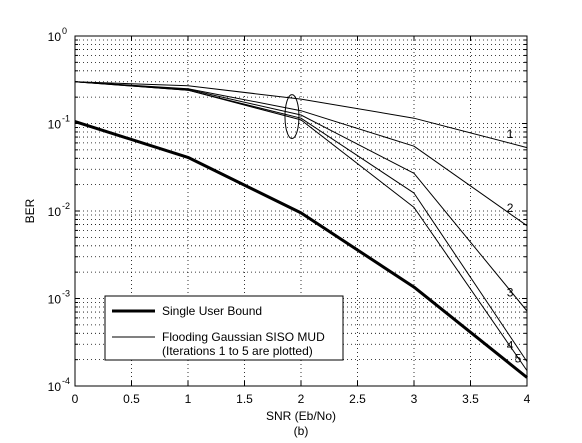  Describe the element at coordinates (292, 117) in the screenshot. I see `iteration-group-ellipse` at that location.